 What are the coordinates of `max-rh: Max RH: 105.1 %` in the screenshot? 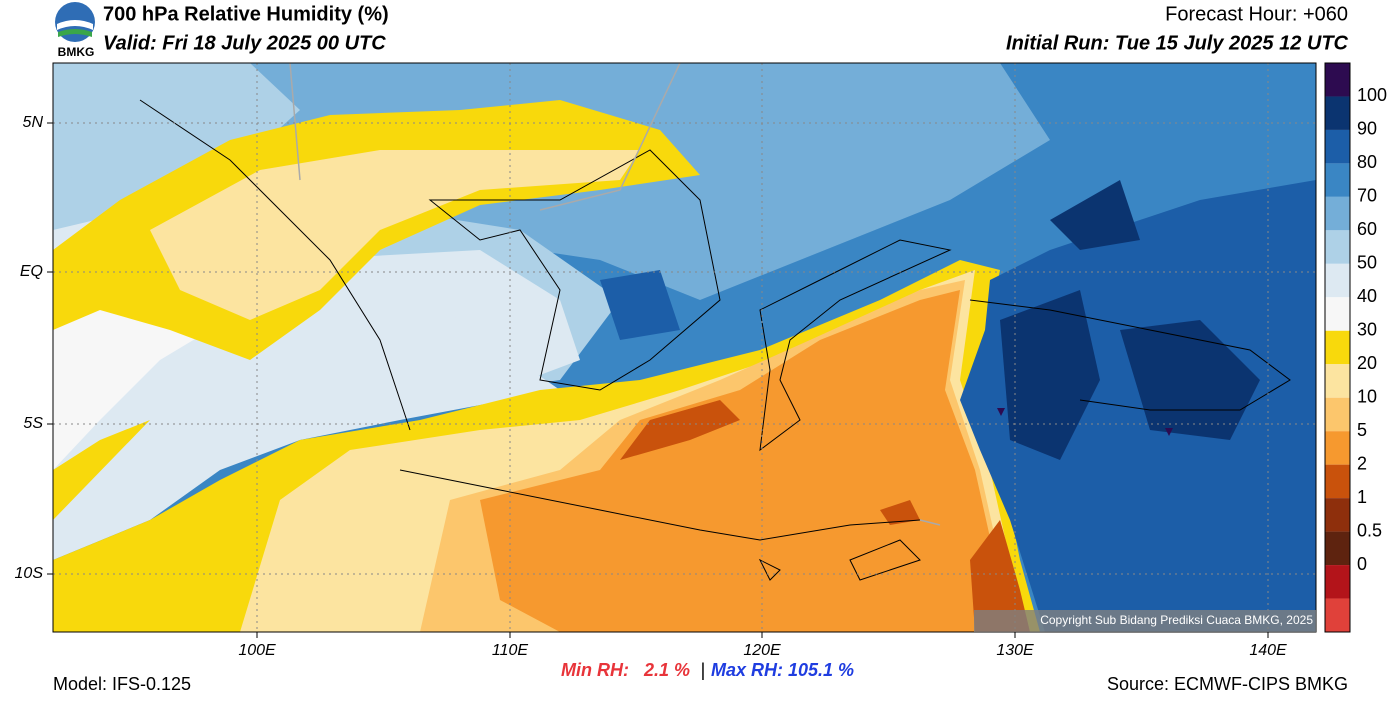 It's located at (782, 670).